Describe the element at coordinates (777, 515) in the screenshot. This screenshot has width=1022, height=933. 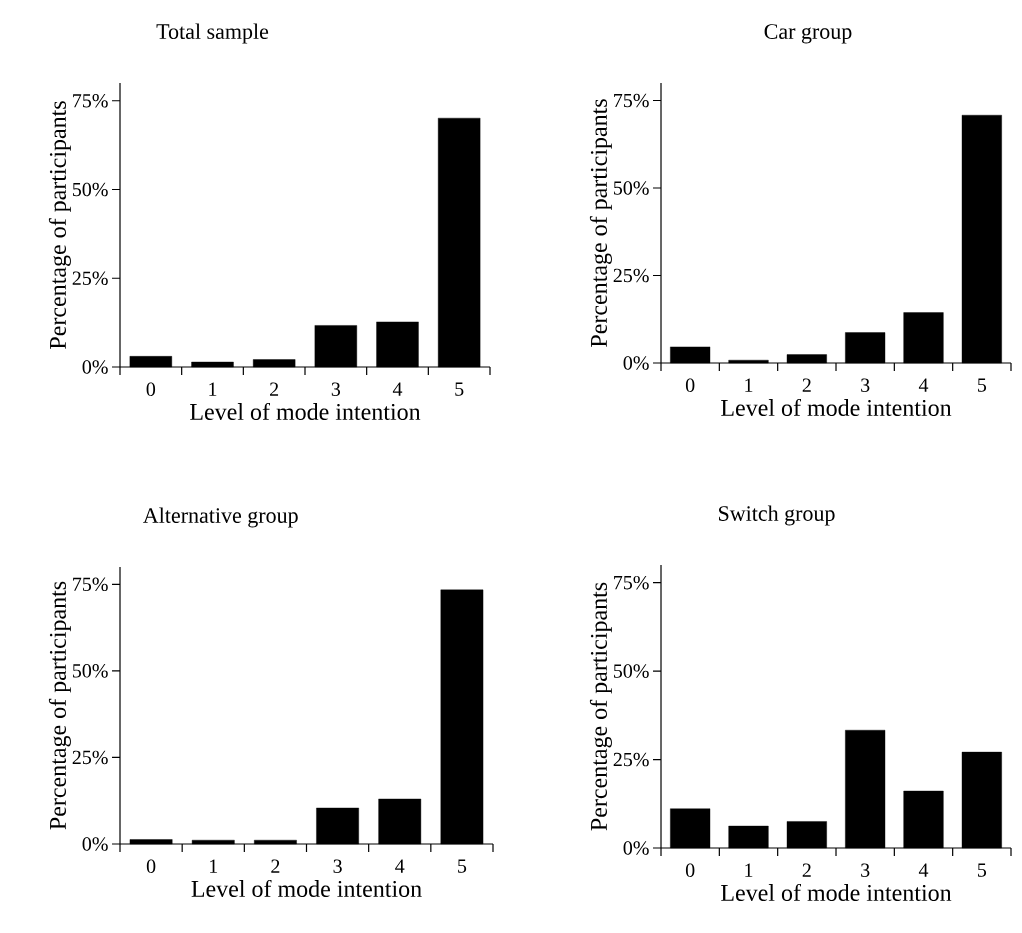
I see `chart-title: Switch group` at that location.